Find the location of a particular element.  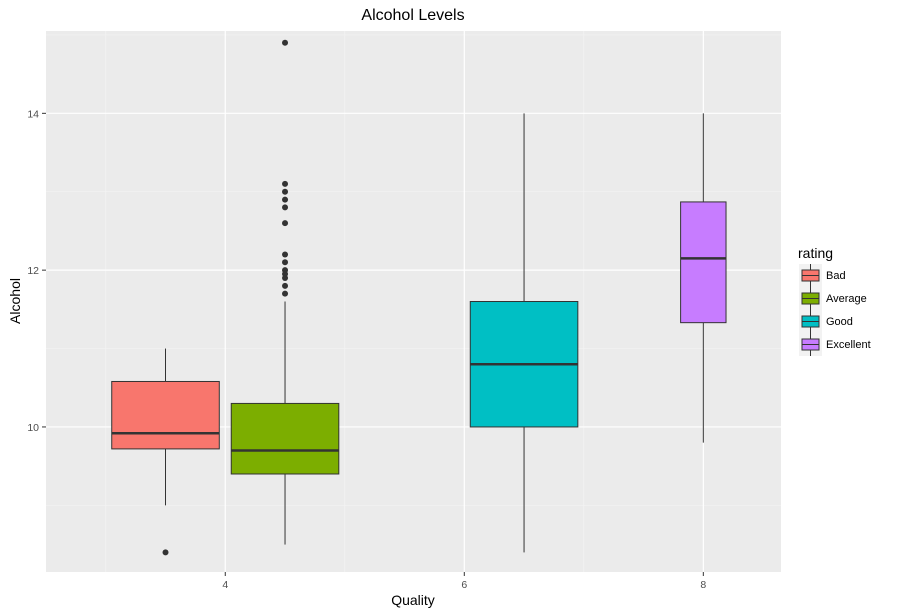

x-tick-label: 4 is located at coordinates (225, 585).